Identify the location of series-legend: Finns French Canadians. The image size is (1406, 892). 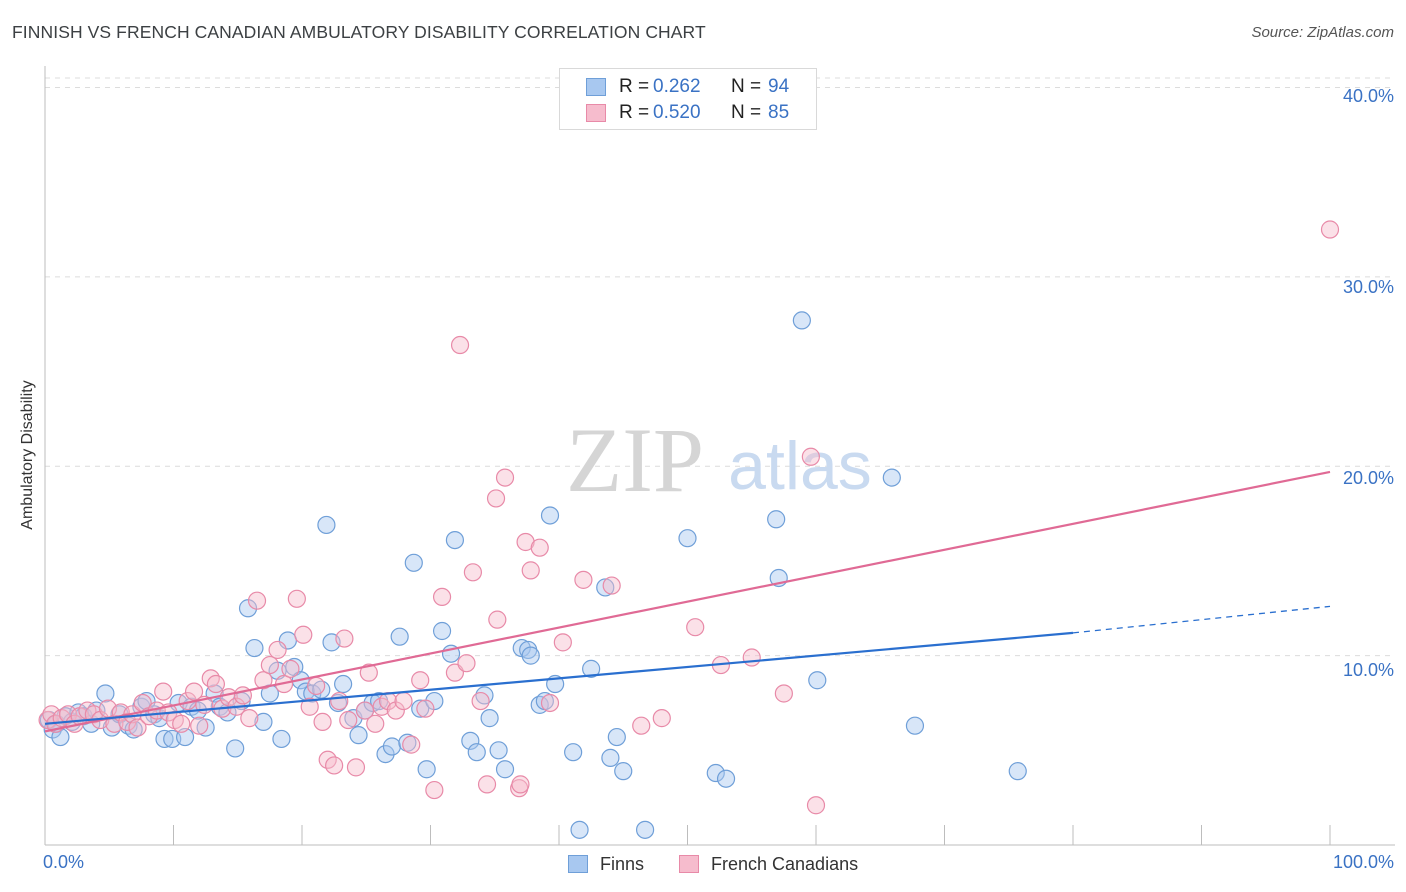
(703, 864).